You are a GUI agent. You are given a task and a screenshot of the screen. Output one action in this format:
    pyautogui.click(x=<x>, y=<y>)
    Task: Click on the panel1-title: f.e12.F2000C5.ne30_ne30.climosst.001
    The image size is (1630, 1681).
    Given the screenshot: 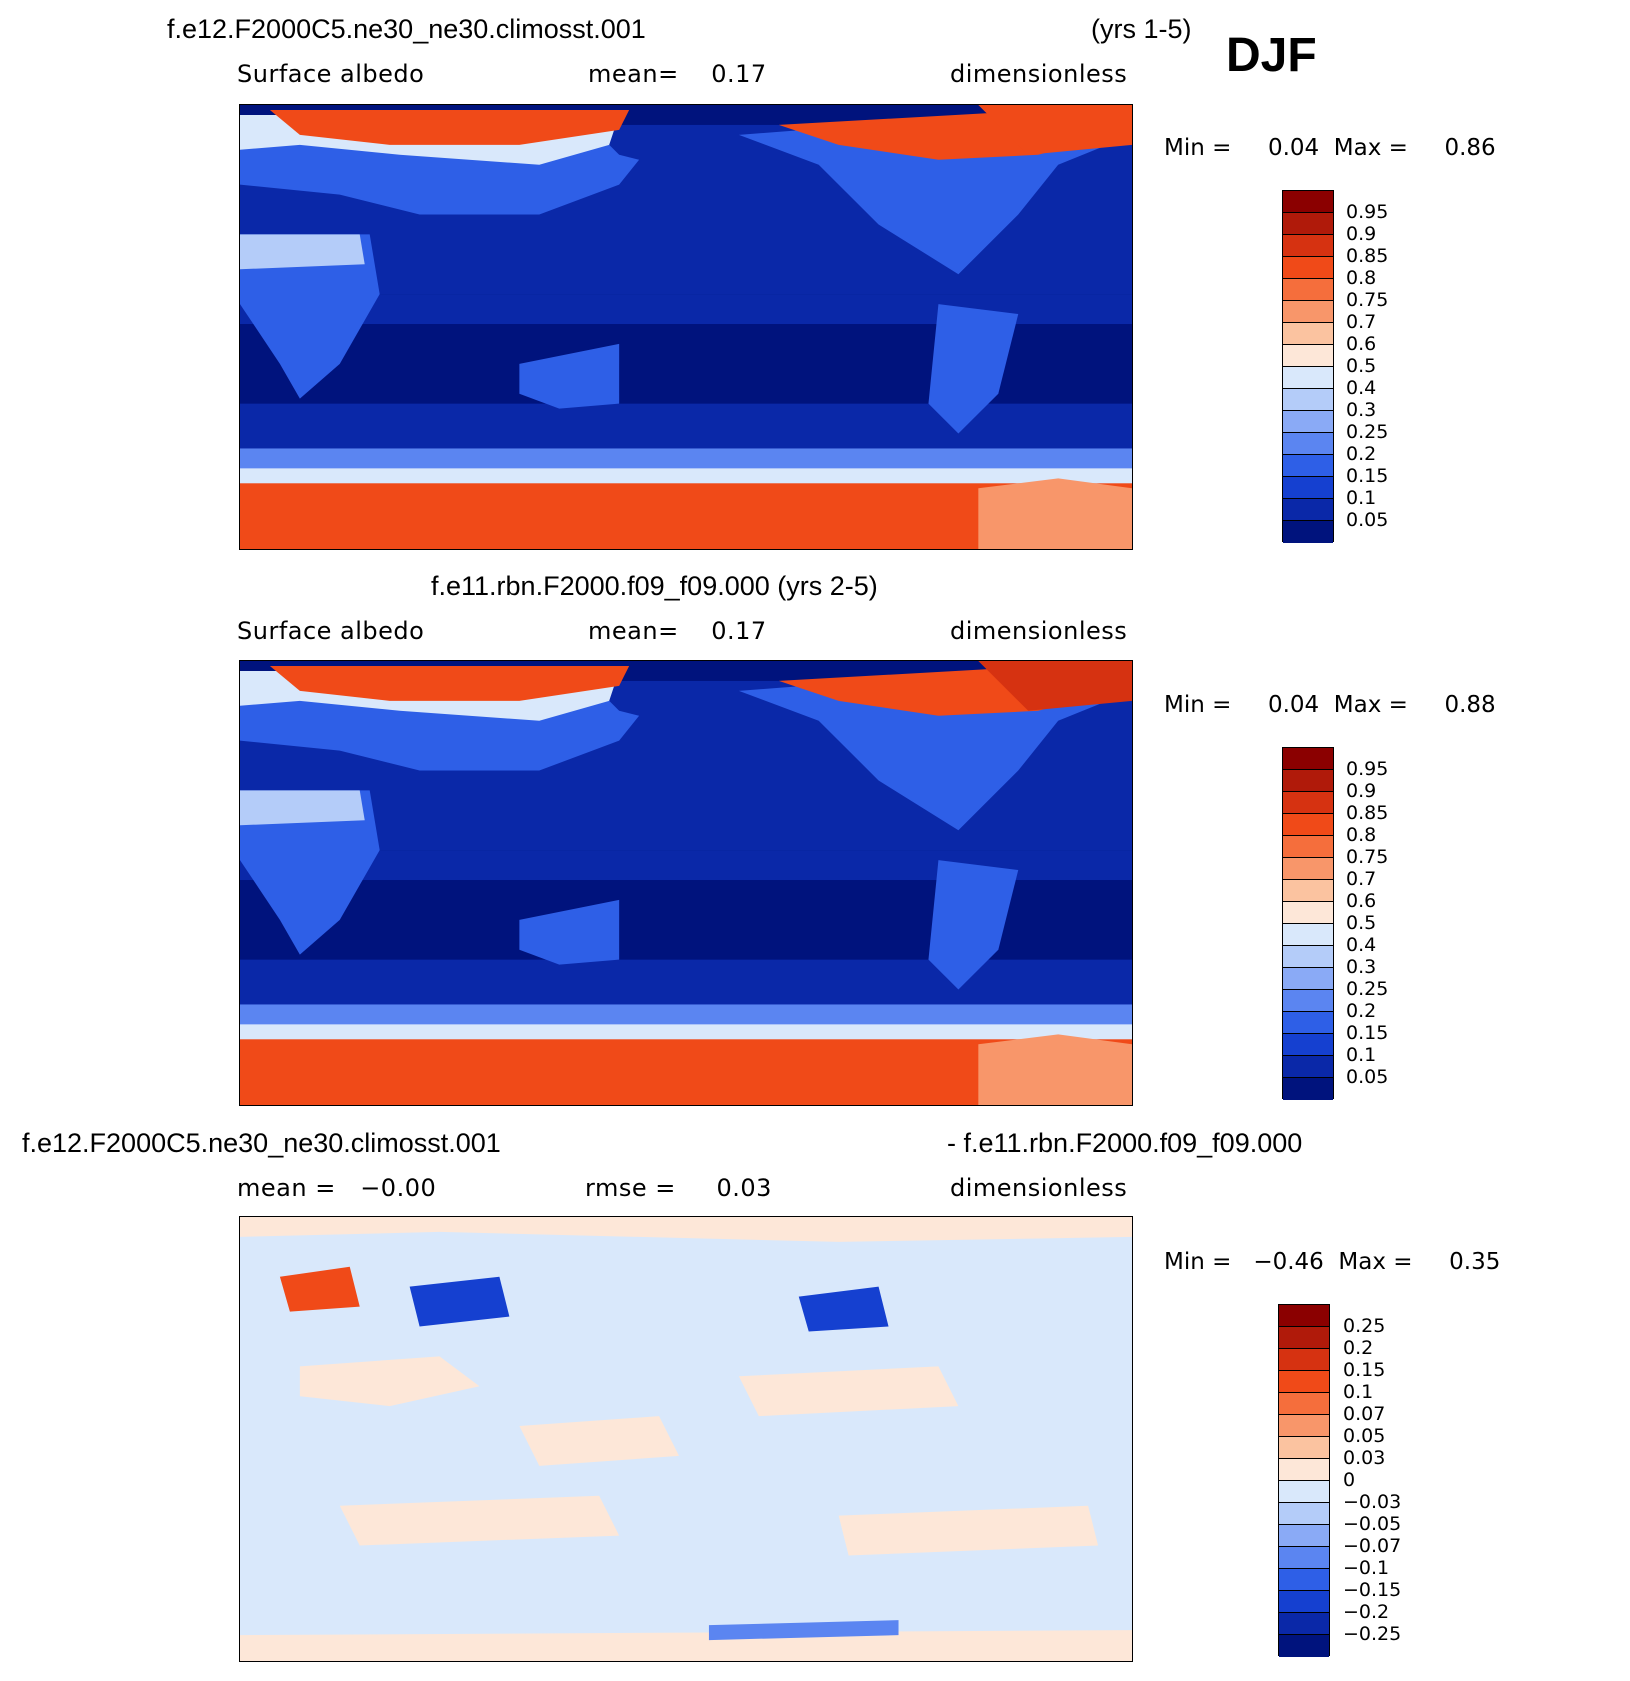 What is the action you would take?
    pyautogui.click(x=406, y=29)
    